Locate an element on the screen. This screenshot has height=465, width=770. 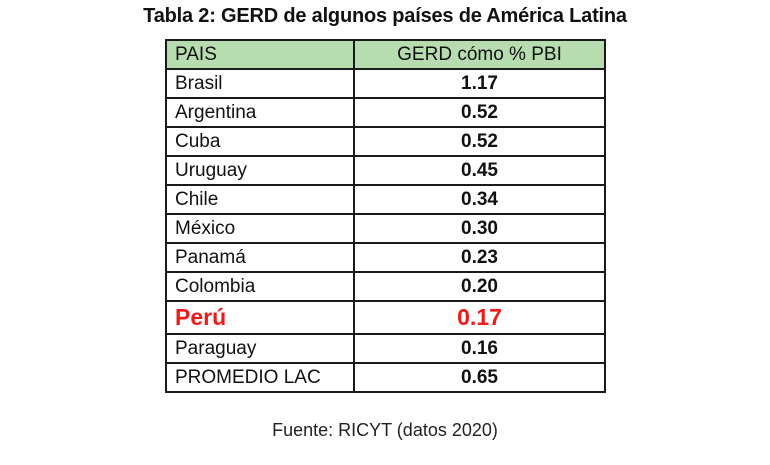
table-row: Argentina 0.52 is located at coordinates (385, 112).